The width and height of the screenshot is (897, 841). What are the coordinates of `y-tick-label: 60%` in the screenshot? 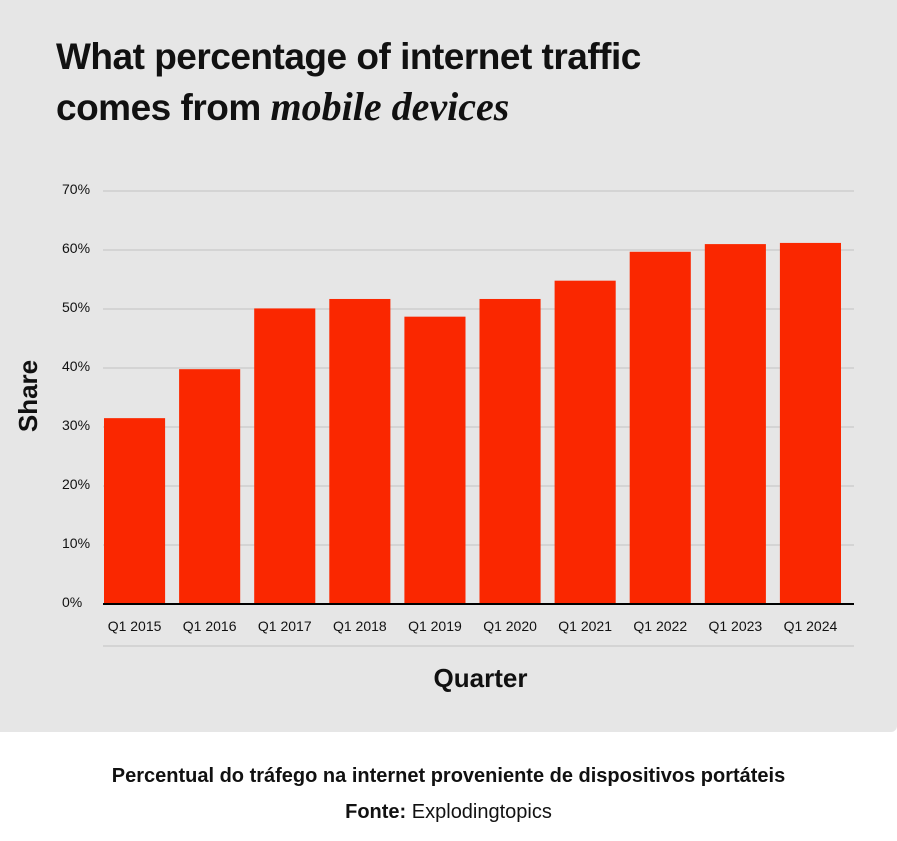 It's located at (76, 248).